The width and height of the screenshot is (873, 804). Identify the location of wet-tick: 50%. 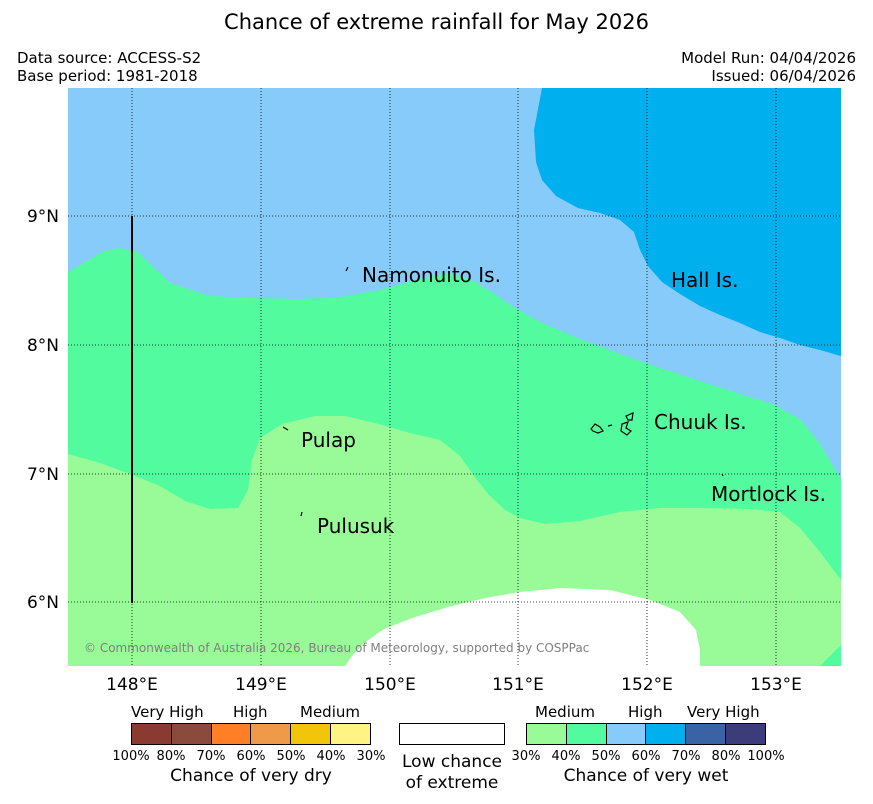
(606, 756).